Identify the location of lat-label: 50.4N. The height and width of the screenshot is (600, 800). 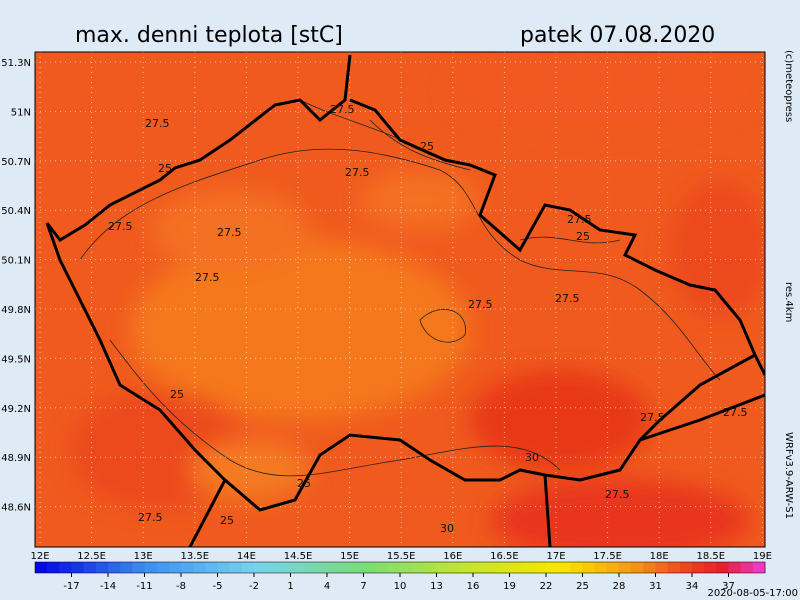
(16, 211).